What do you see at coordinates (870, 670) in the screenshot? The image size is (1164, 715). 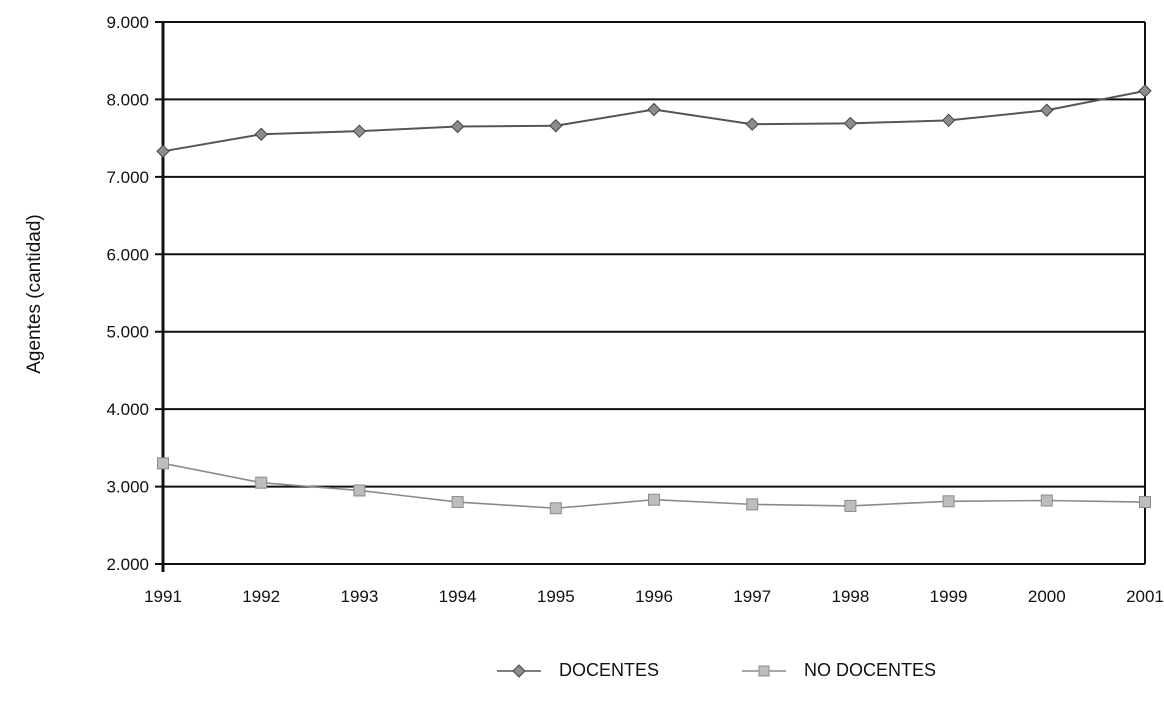 I see `legend-label-no-docentes: NO DOCENTES` at bounding box center [870, 670].